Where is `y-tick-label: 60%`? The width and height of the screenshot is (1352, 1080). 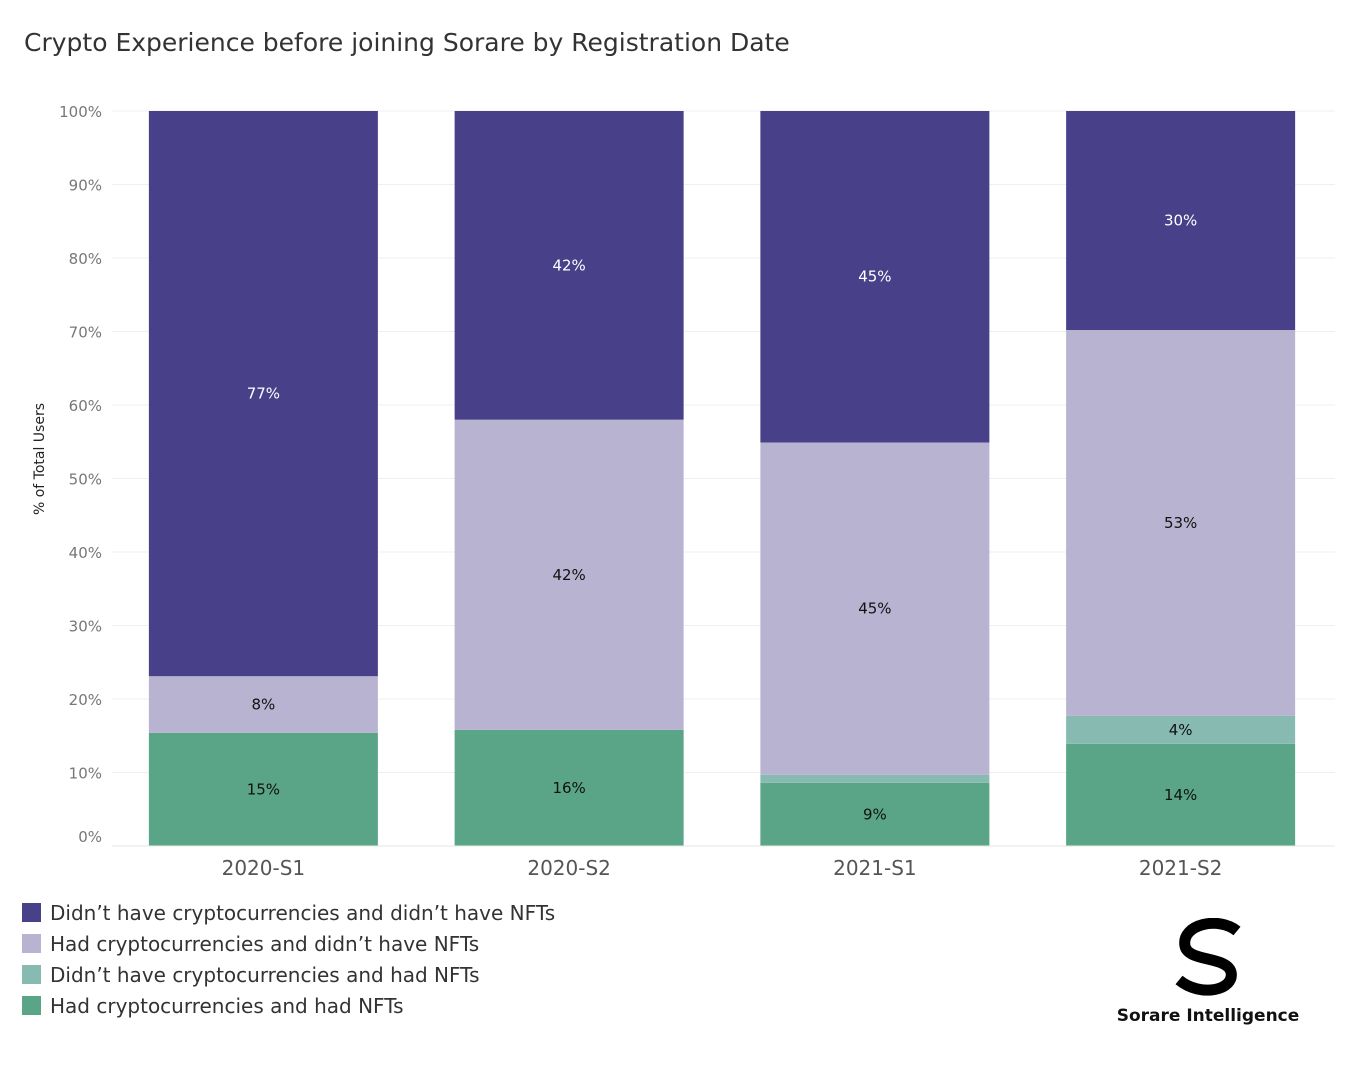
y-tick-label: 60% is located at coordinates (85, 406).